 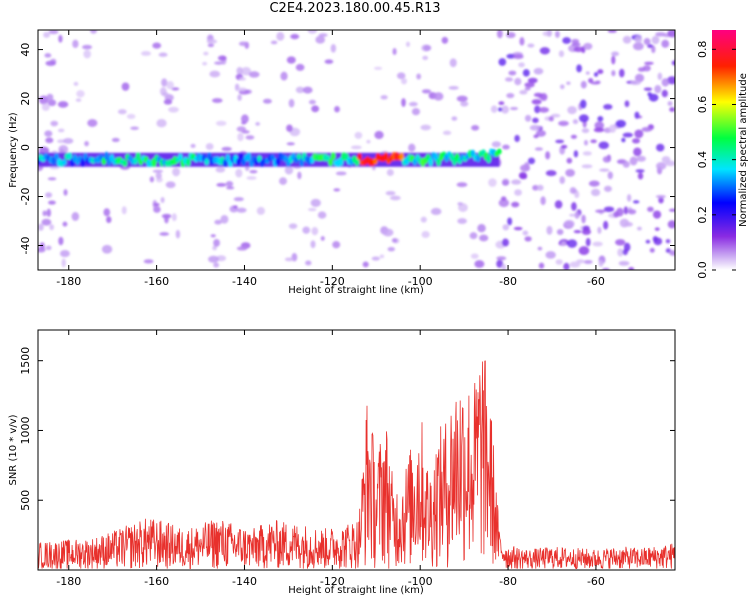 I want to click on y-tick-label: 20, so click(x=25, y=99).